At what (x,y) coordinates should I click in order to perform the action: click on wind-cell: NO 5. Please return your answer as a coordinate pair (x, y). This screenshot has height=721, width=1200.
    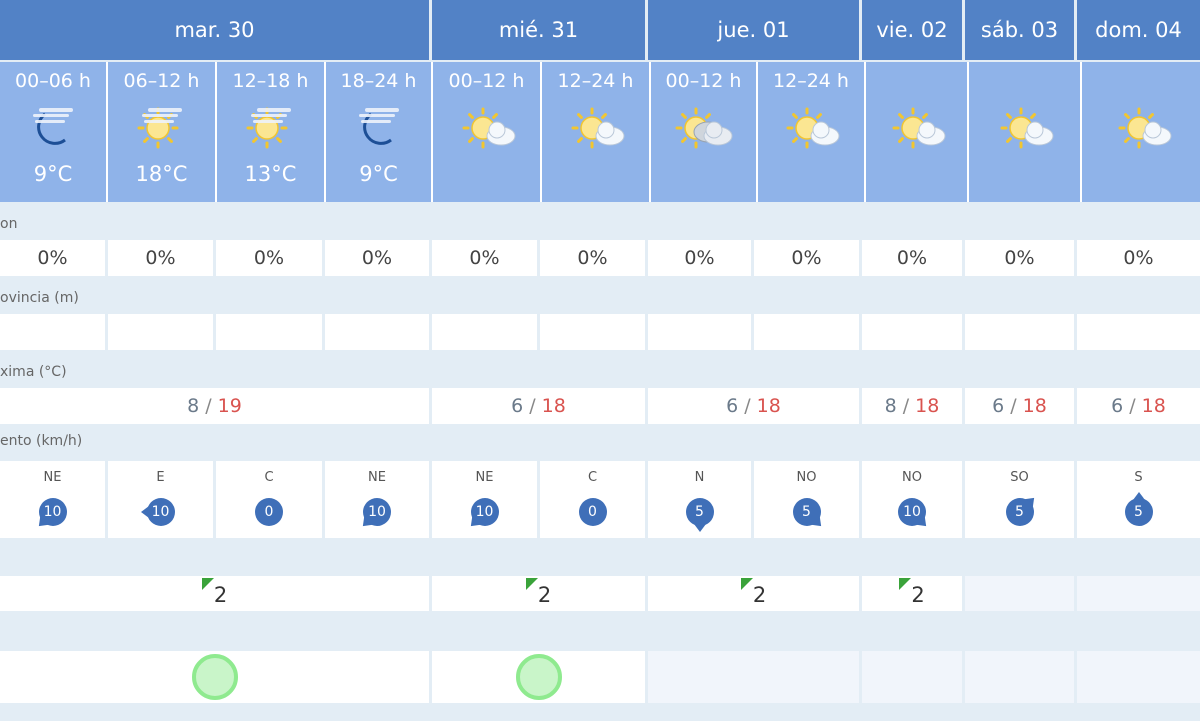
    Looking at the image, I should click on (806, 499).